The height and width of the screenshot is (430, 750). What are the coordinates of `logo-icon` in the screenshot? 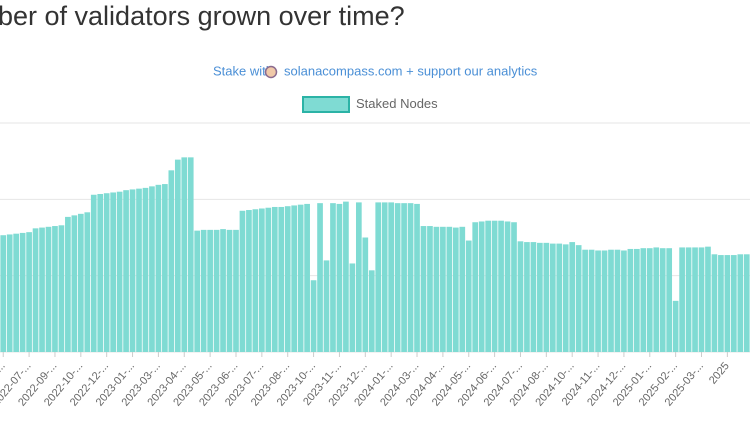 It's located at (271, 72).